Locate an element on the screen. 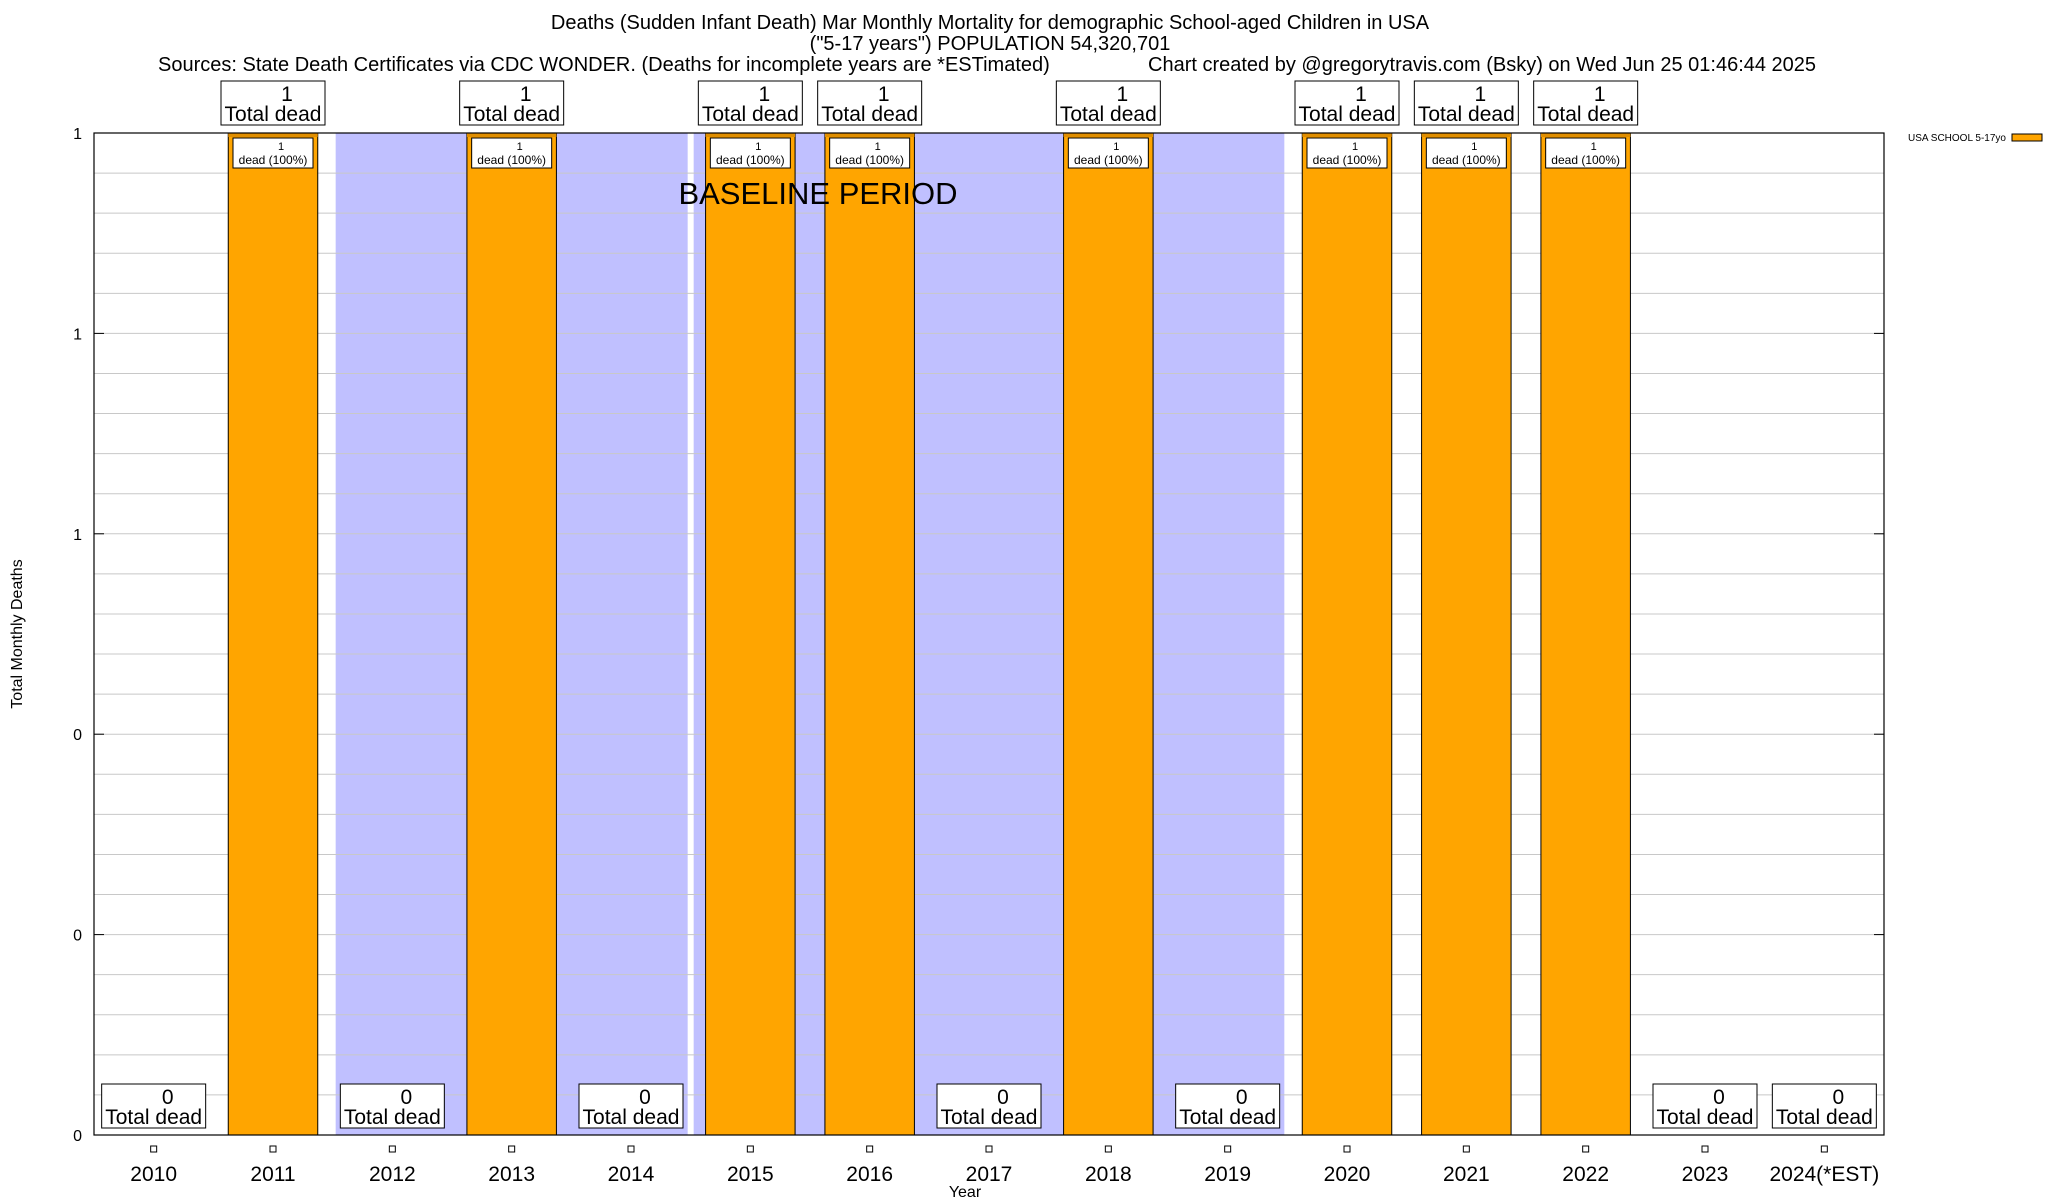 This screenshot has width=2048, height=1200. bar-2016 is located at coordinates (869, 634).